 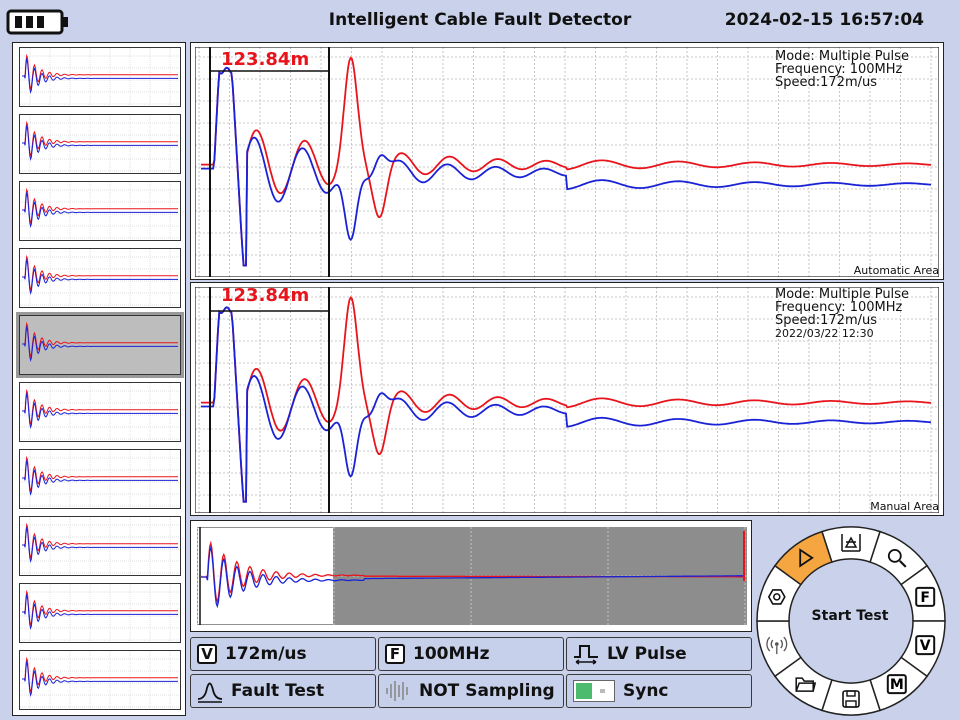 I want to click on svg-text: V, so click(x=925, y=646).